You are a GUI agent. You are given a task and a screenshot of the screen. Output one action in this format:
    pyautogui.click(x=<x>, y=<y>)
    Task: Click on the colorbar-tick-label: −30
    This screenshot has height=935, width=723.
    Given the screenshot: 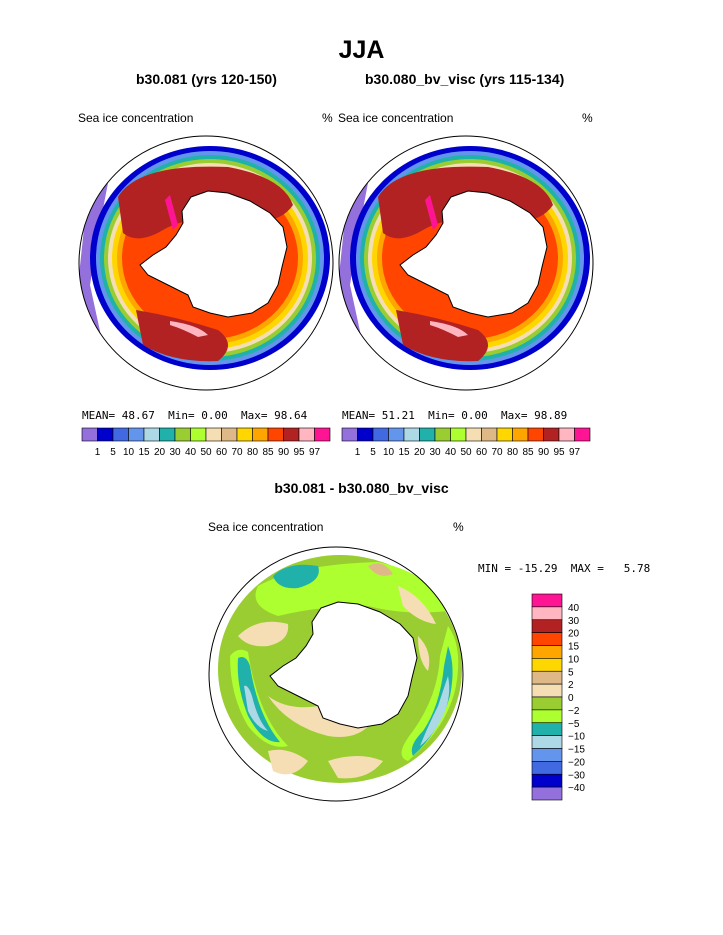 What is the action you would take?
    pyautogui.click(x=576, y=775)
    